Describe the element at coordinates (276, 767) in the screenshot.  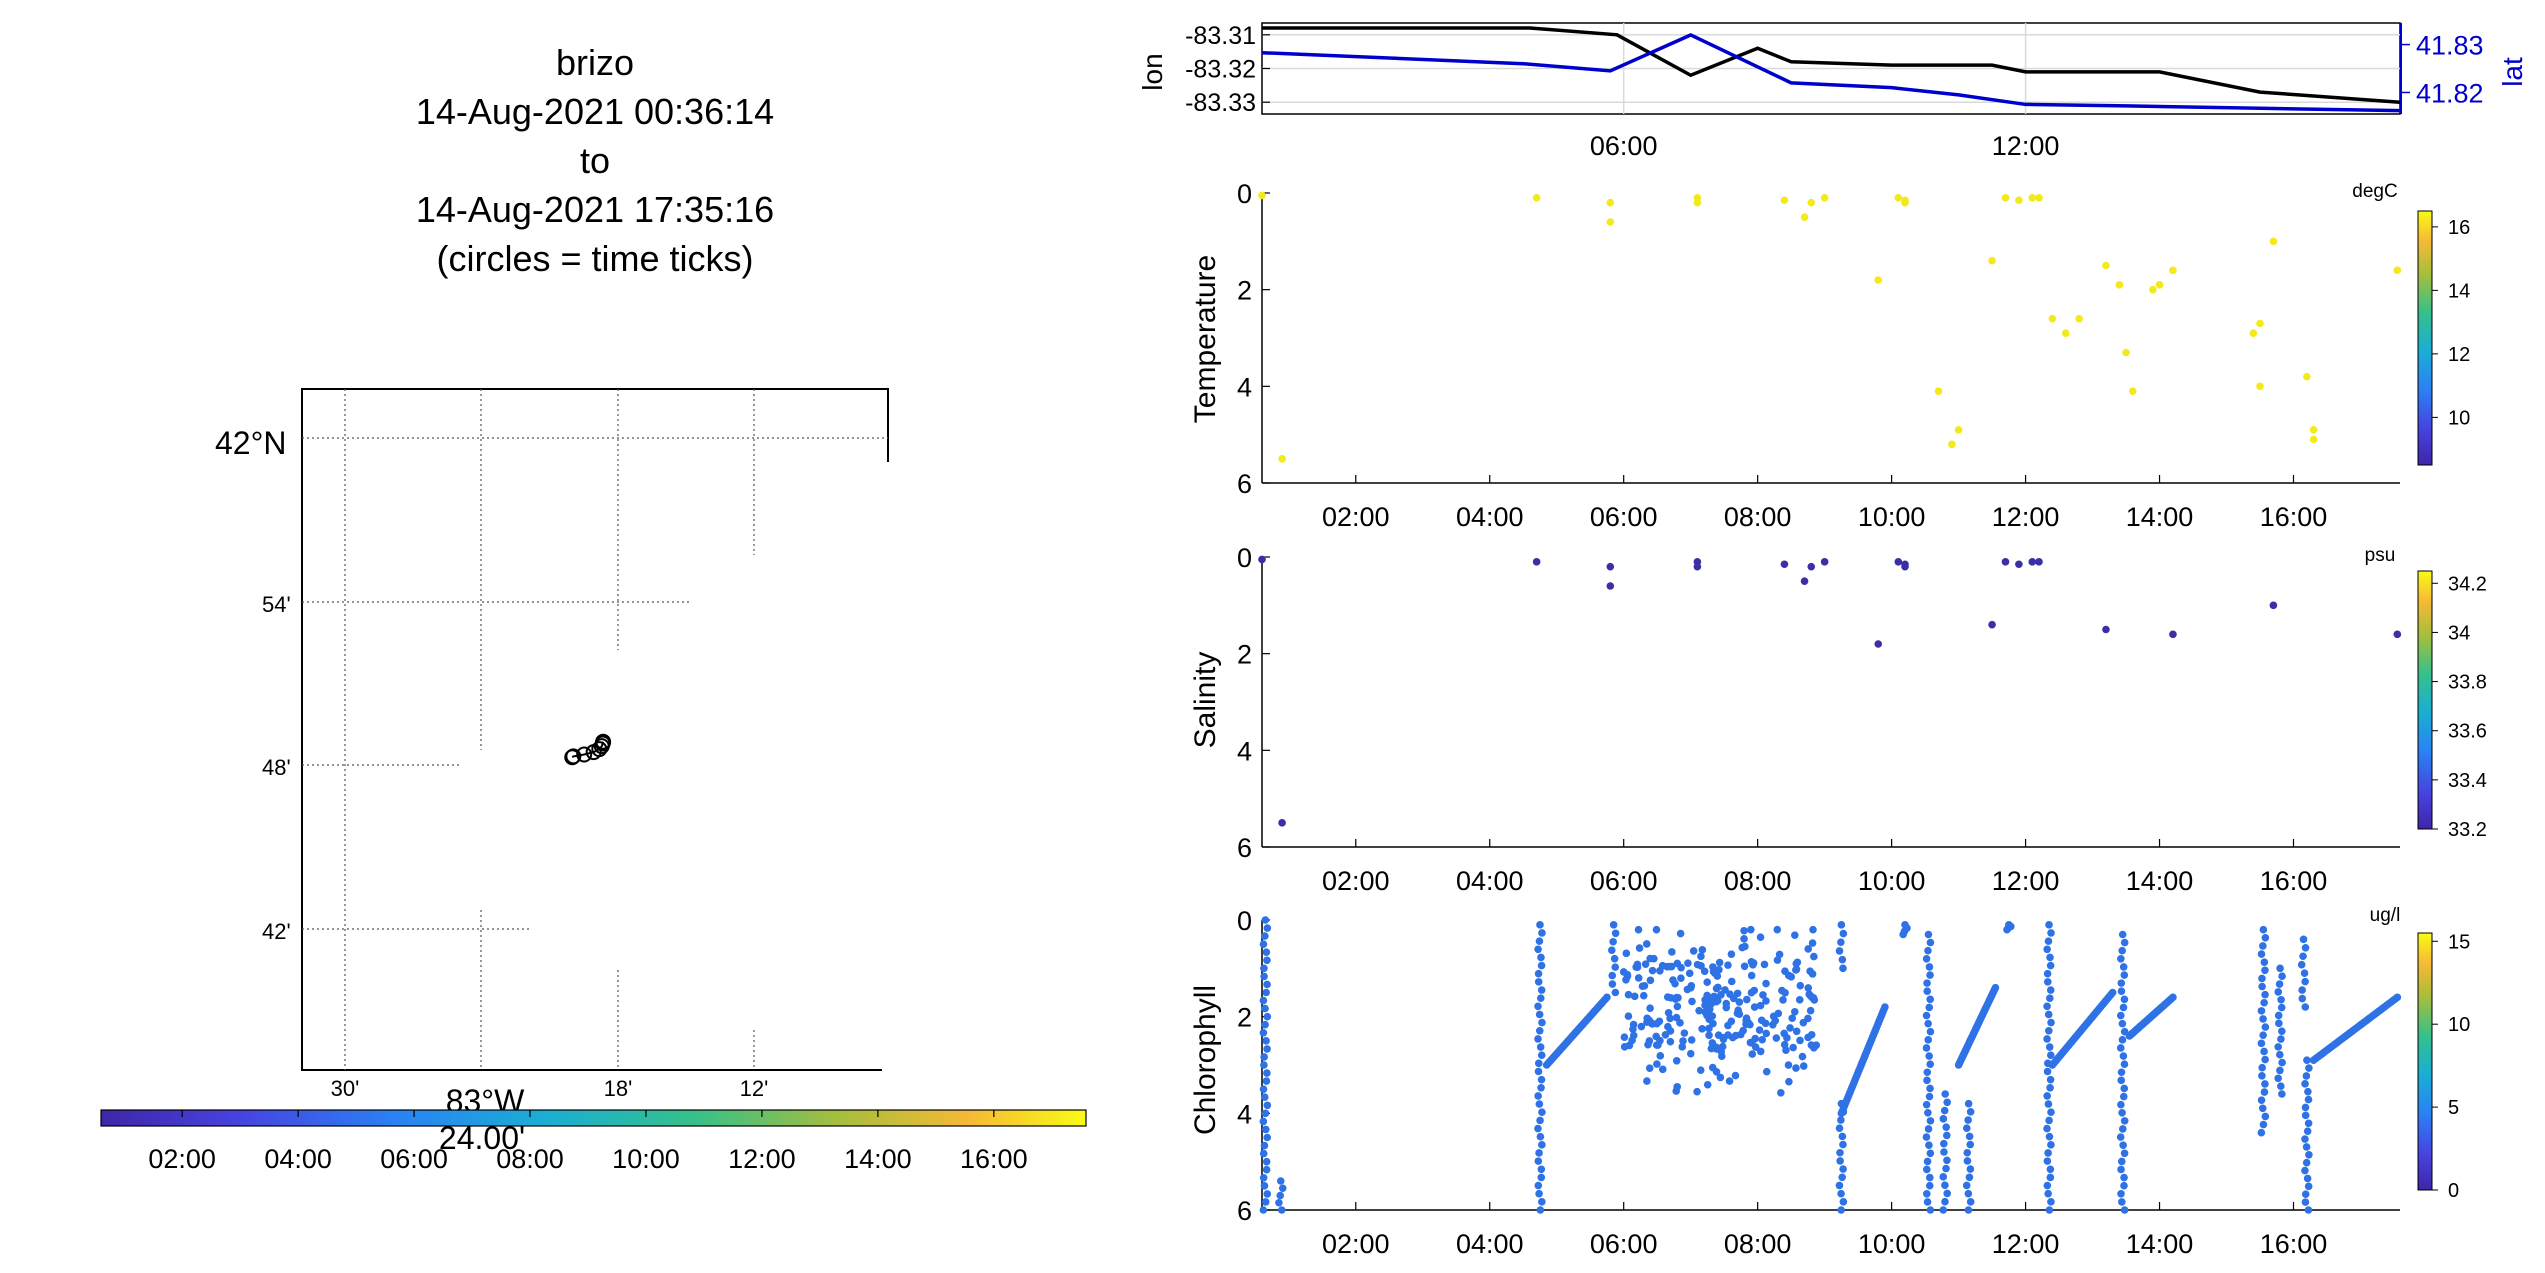
I see `lat-label-48: 48'` at that location.